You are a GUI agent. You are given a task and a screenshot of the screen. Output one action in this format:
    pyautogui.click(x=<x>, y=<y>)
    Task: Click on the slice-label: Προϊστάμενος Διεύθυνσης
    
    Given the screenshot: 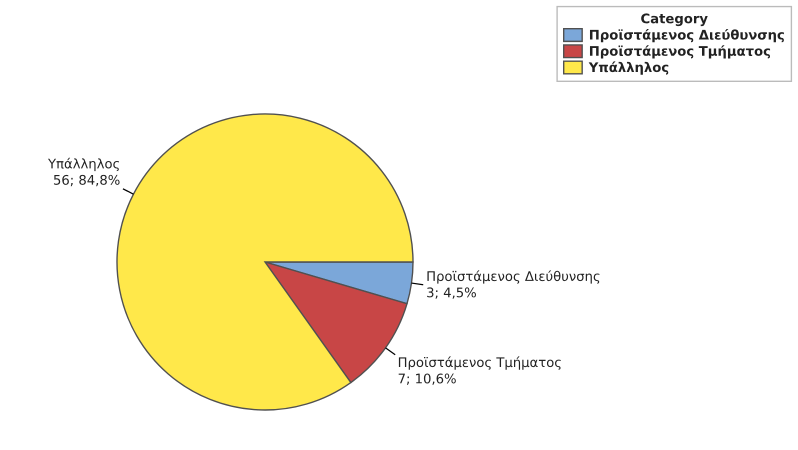 What is the action you would take?
    pyautogui.click(x=513, y=277)
    